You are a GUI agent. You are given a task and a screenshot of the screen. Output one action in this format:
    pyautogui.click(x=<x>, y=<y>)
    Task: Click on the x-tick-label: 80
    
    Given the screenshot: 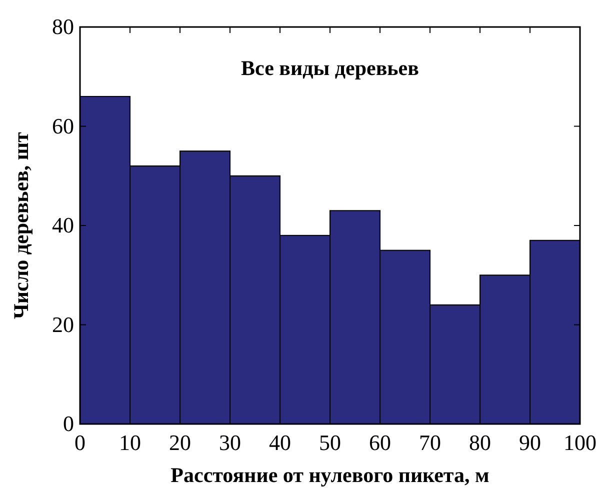 What is the action you would take?
    pyautogui.click(x=480, y=442)
    